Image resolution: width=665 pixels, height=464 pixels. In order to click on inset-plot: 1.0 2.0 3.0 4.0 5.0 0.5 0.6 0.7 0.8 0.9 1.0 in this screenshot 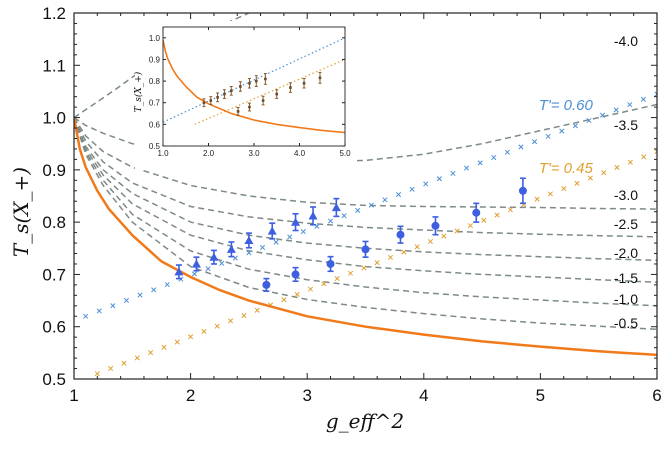, I will do `click(246, 95)`.